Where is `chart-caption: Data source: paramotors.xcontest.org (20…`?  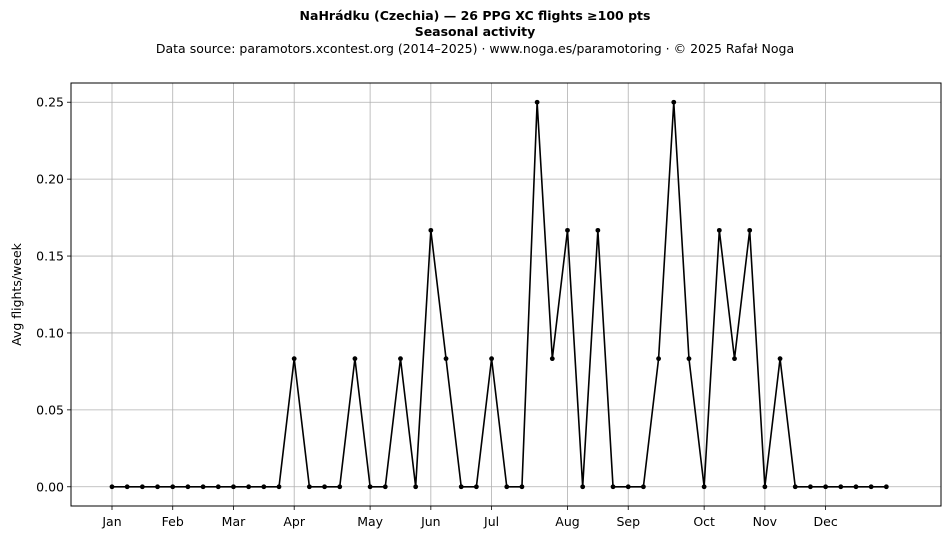 chart-caption: Data source: paramotors.xcontest.org (20… is located at coordinates (475, 48).